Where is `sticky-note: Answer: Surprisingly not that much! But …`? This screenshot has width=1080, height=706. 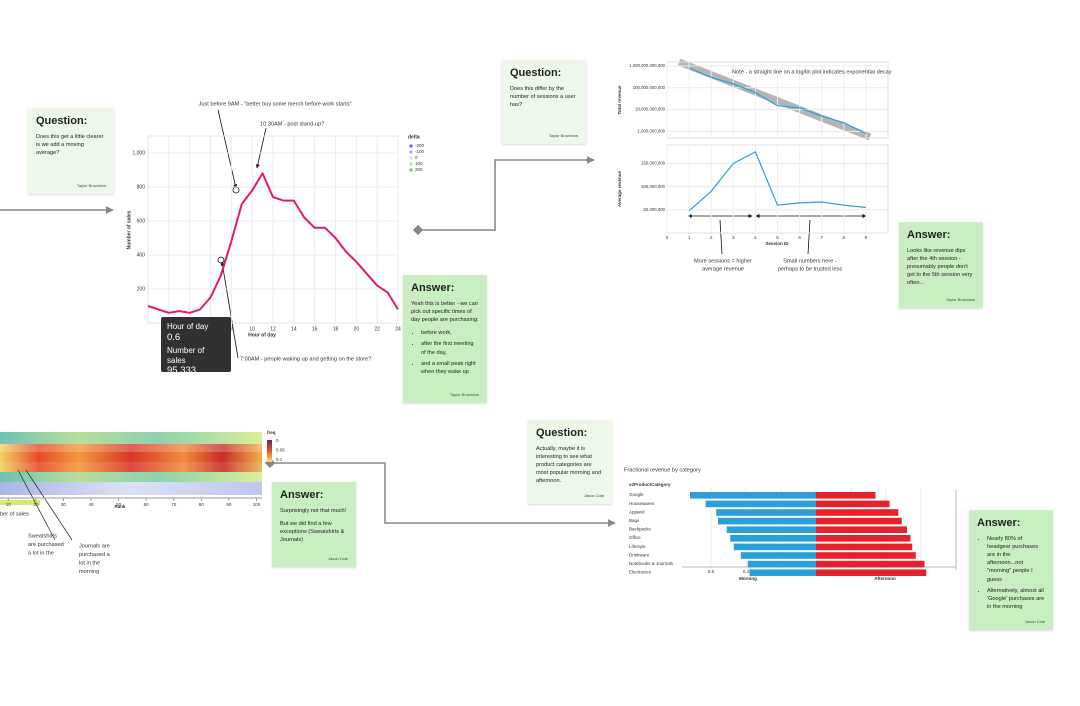
sticky-note: Answer: Surprisingly not that much! But … is located at coordinates (314, 524).